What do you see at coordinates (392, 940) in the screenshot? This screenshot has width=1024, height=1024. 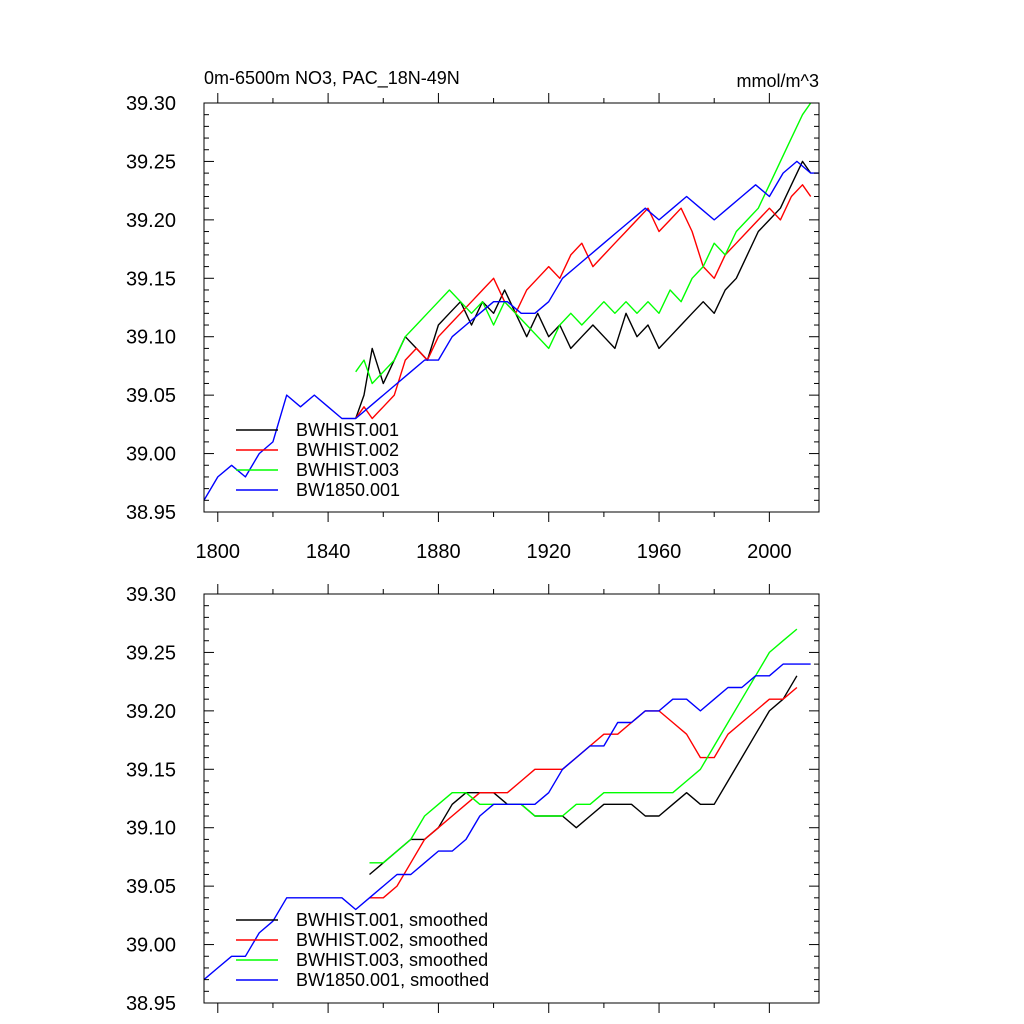 I see `legend-label-2: BWHIST.002, smoothed` at bounding box center [392, 940].